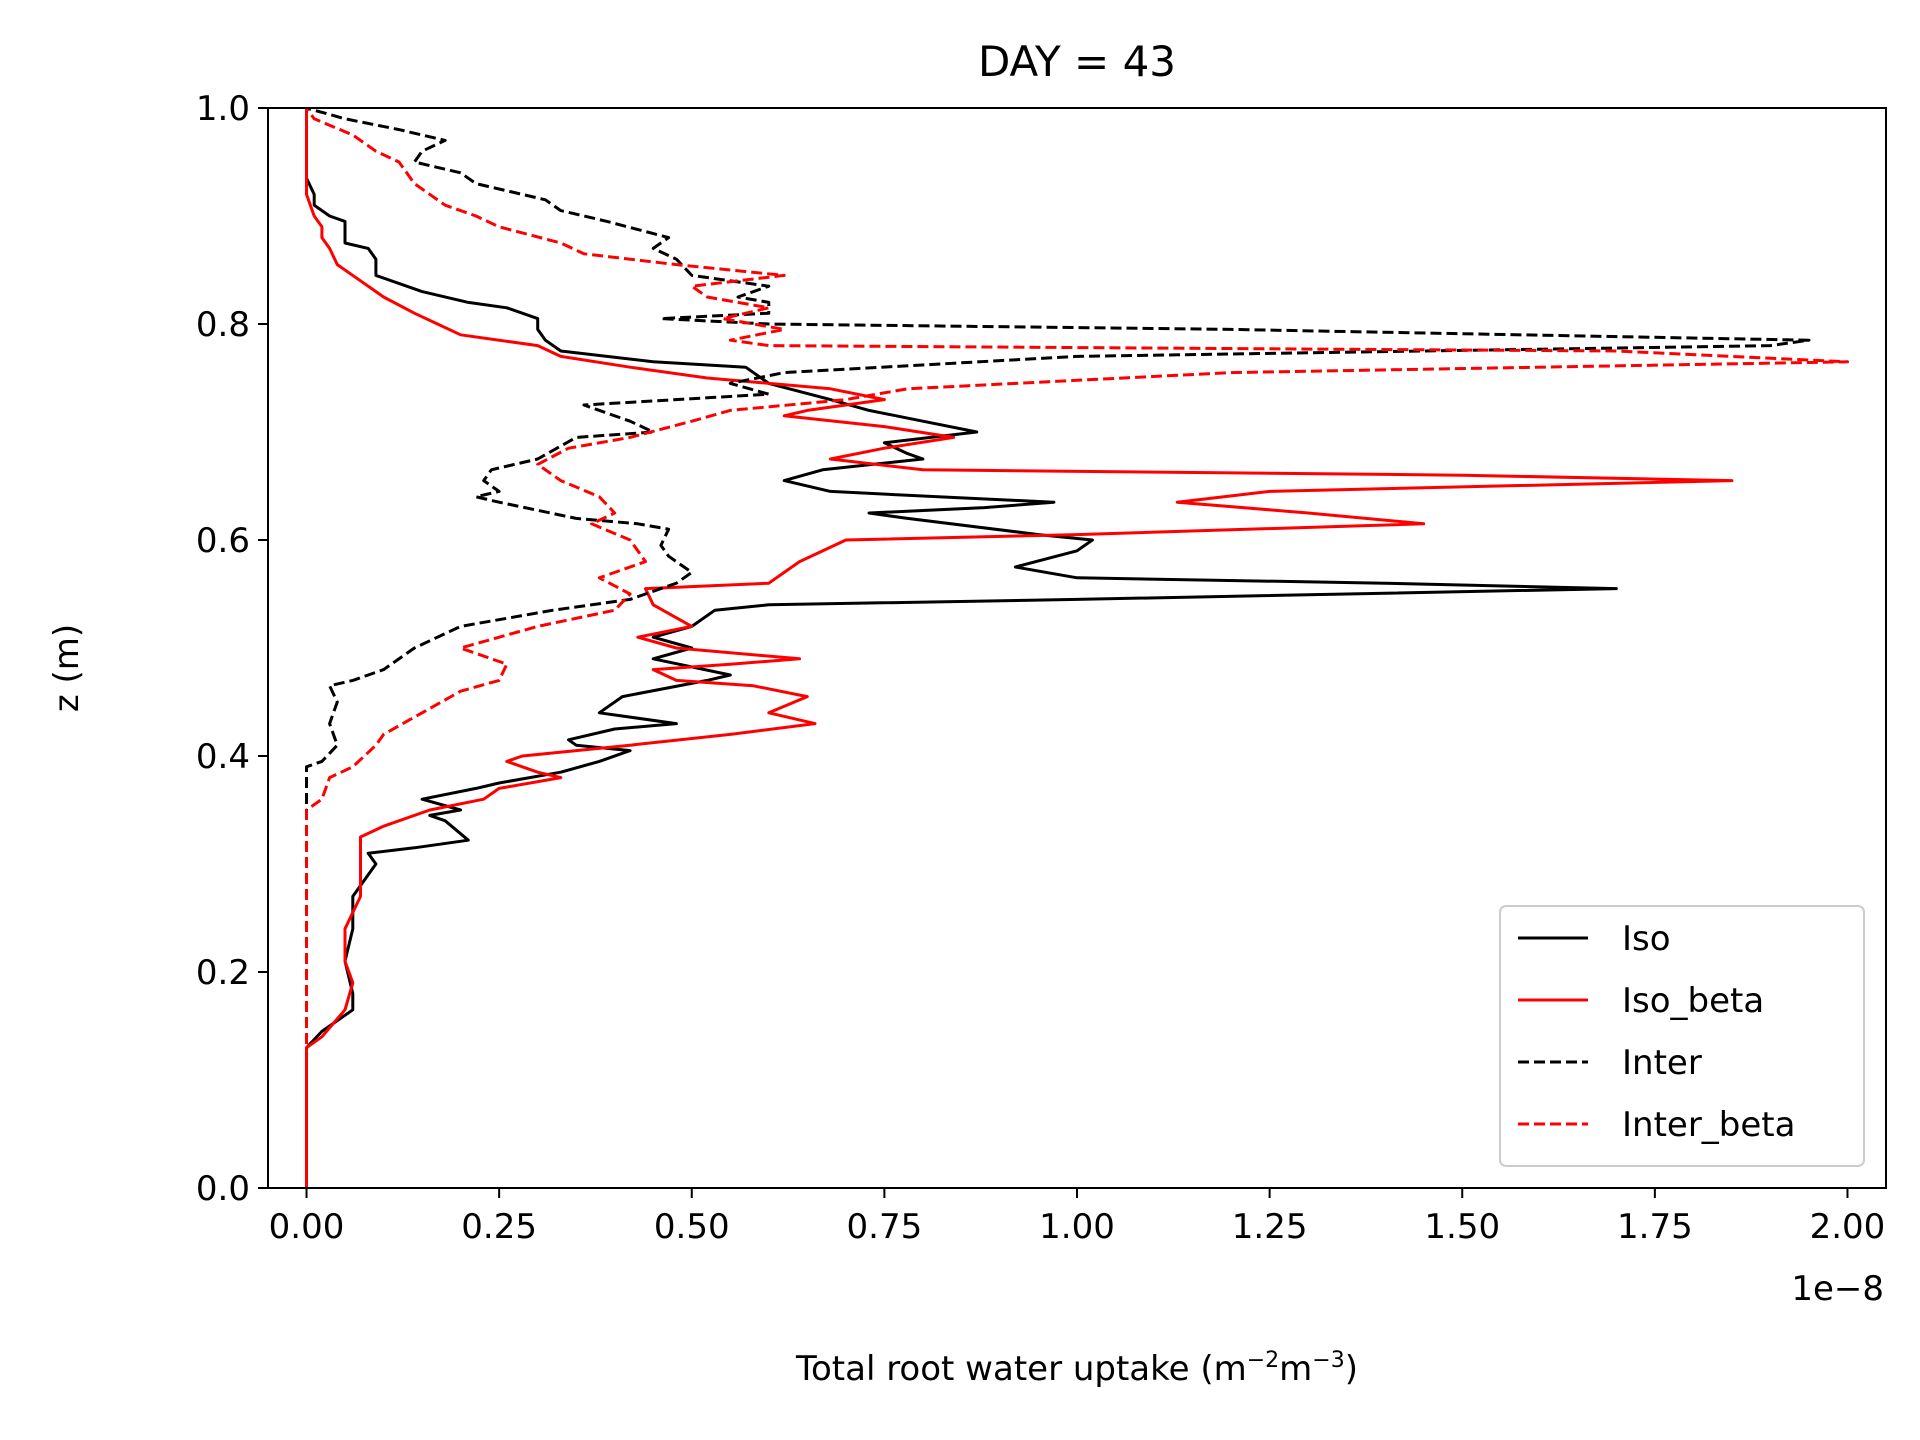  Describe the element at coordinates (1655, 1227) in the screenshot. I see `x-tick-label: 1.75` at that location.